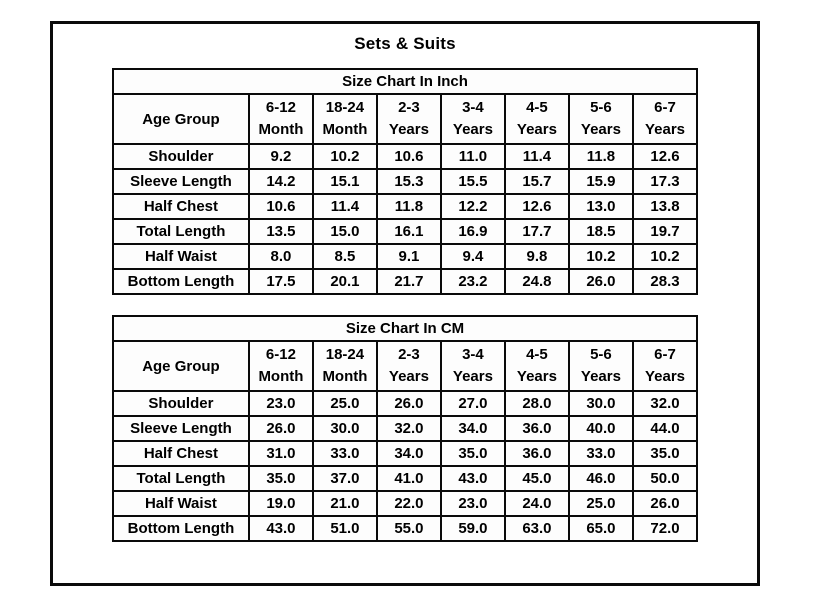 The image size is (825, 608). Describe the element at coordinates (472, 119) in the screenshot. I see `column-header-3-4-years: 3-4 Years` at that location.